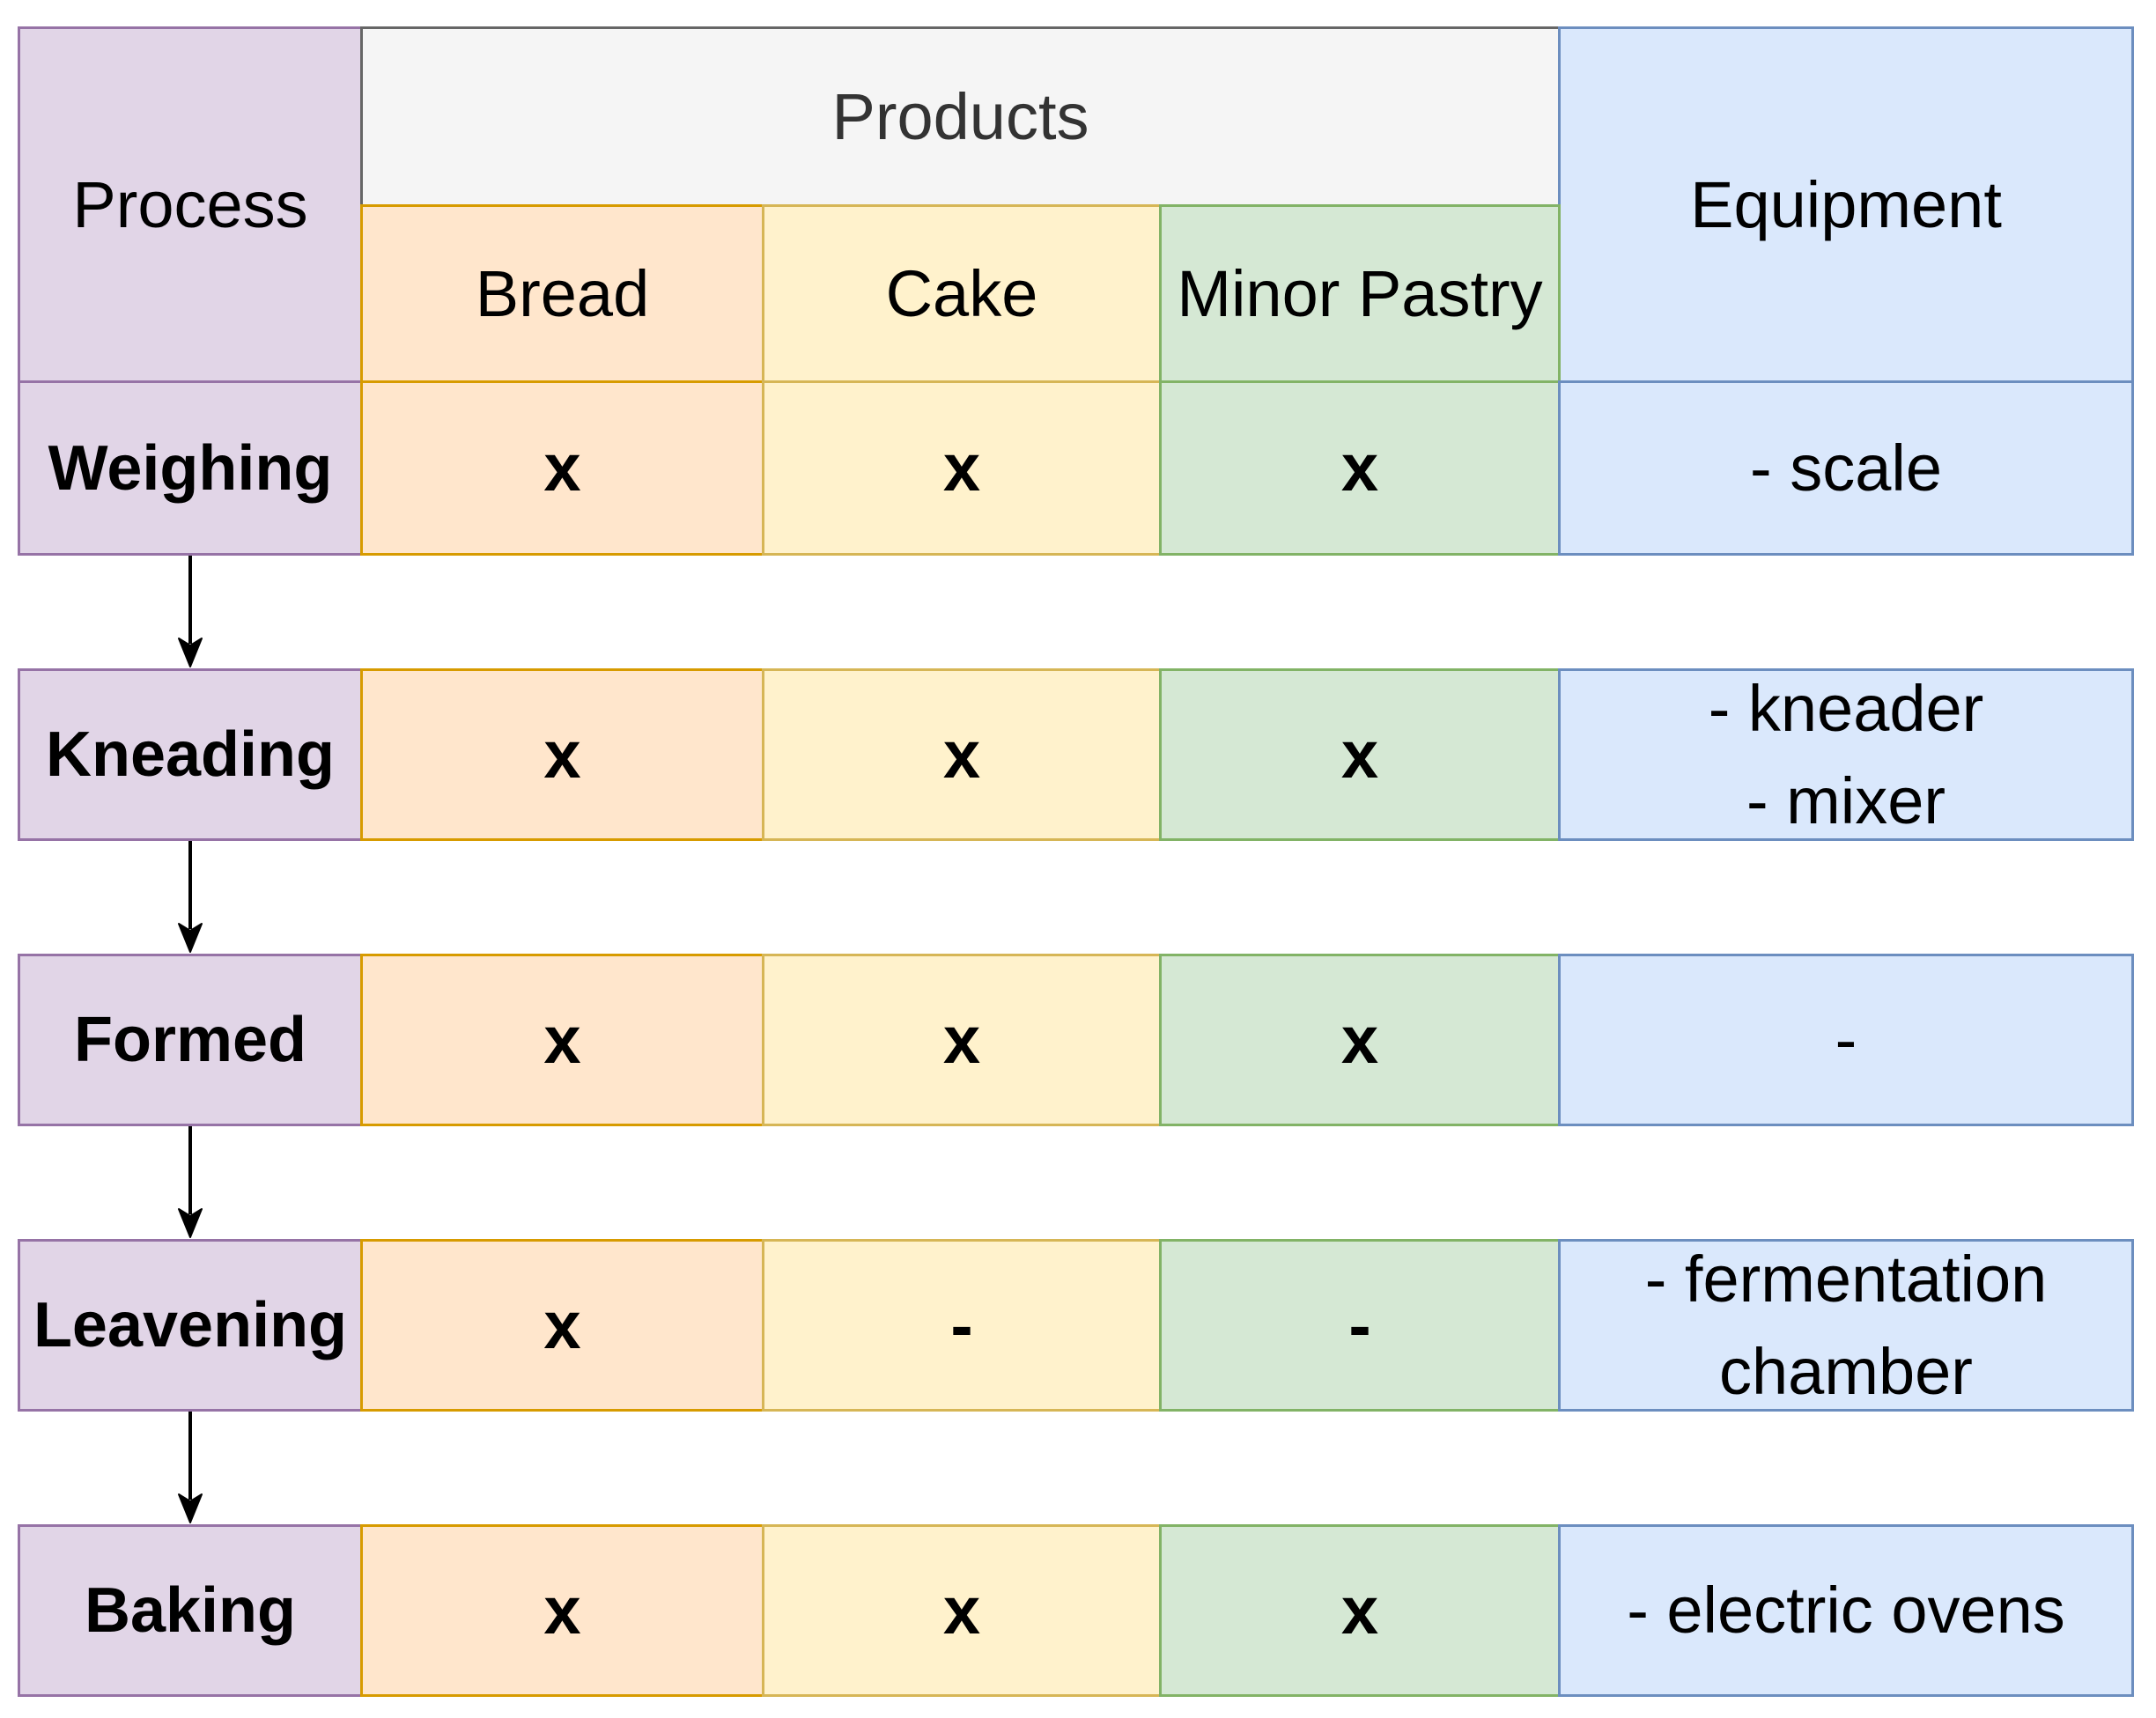 This screenshot has height=1718, width=2156. What do you see at coordinates (962, 1610) in the screenshot?
I see `cell-baking-cake: x` at bounding box center [962, 1610].